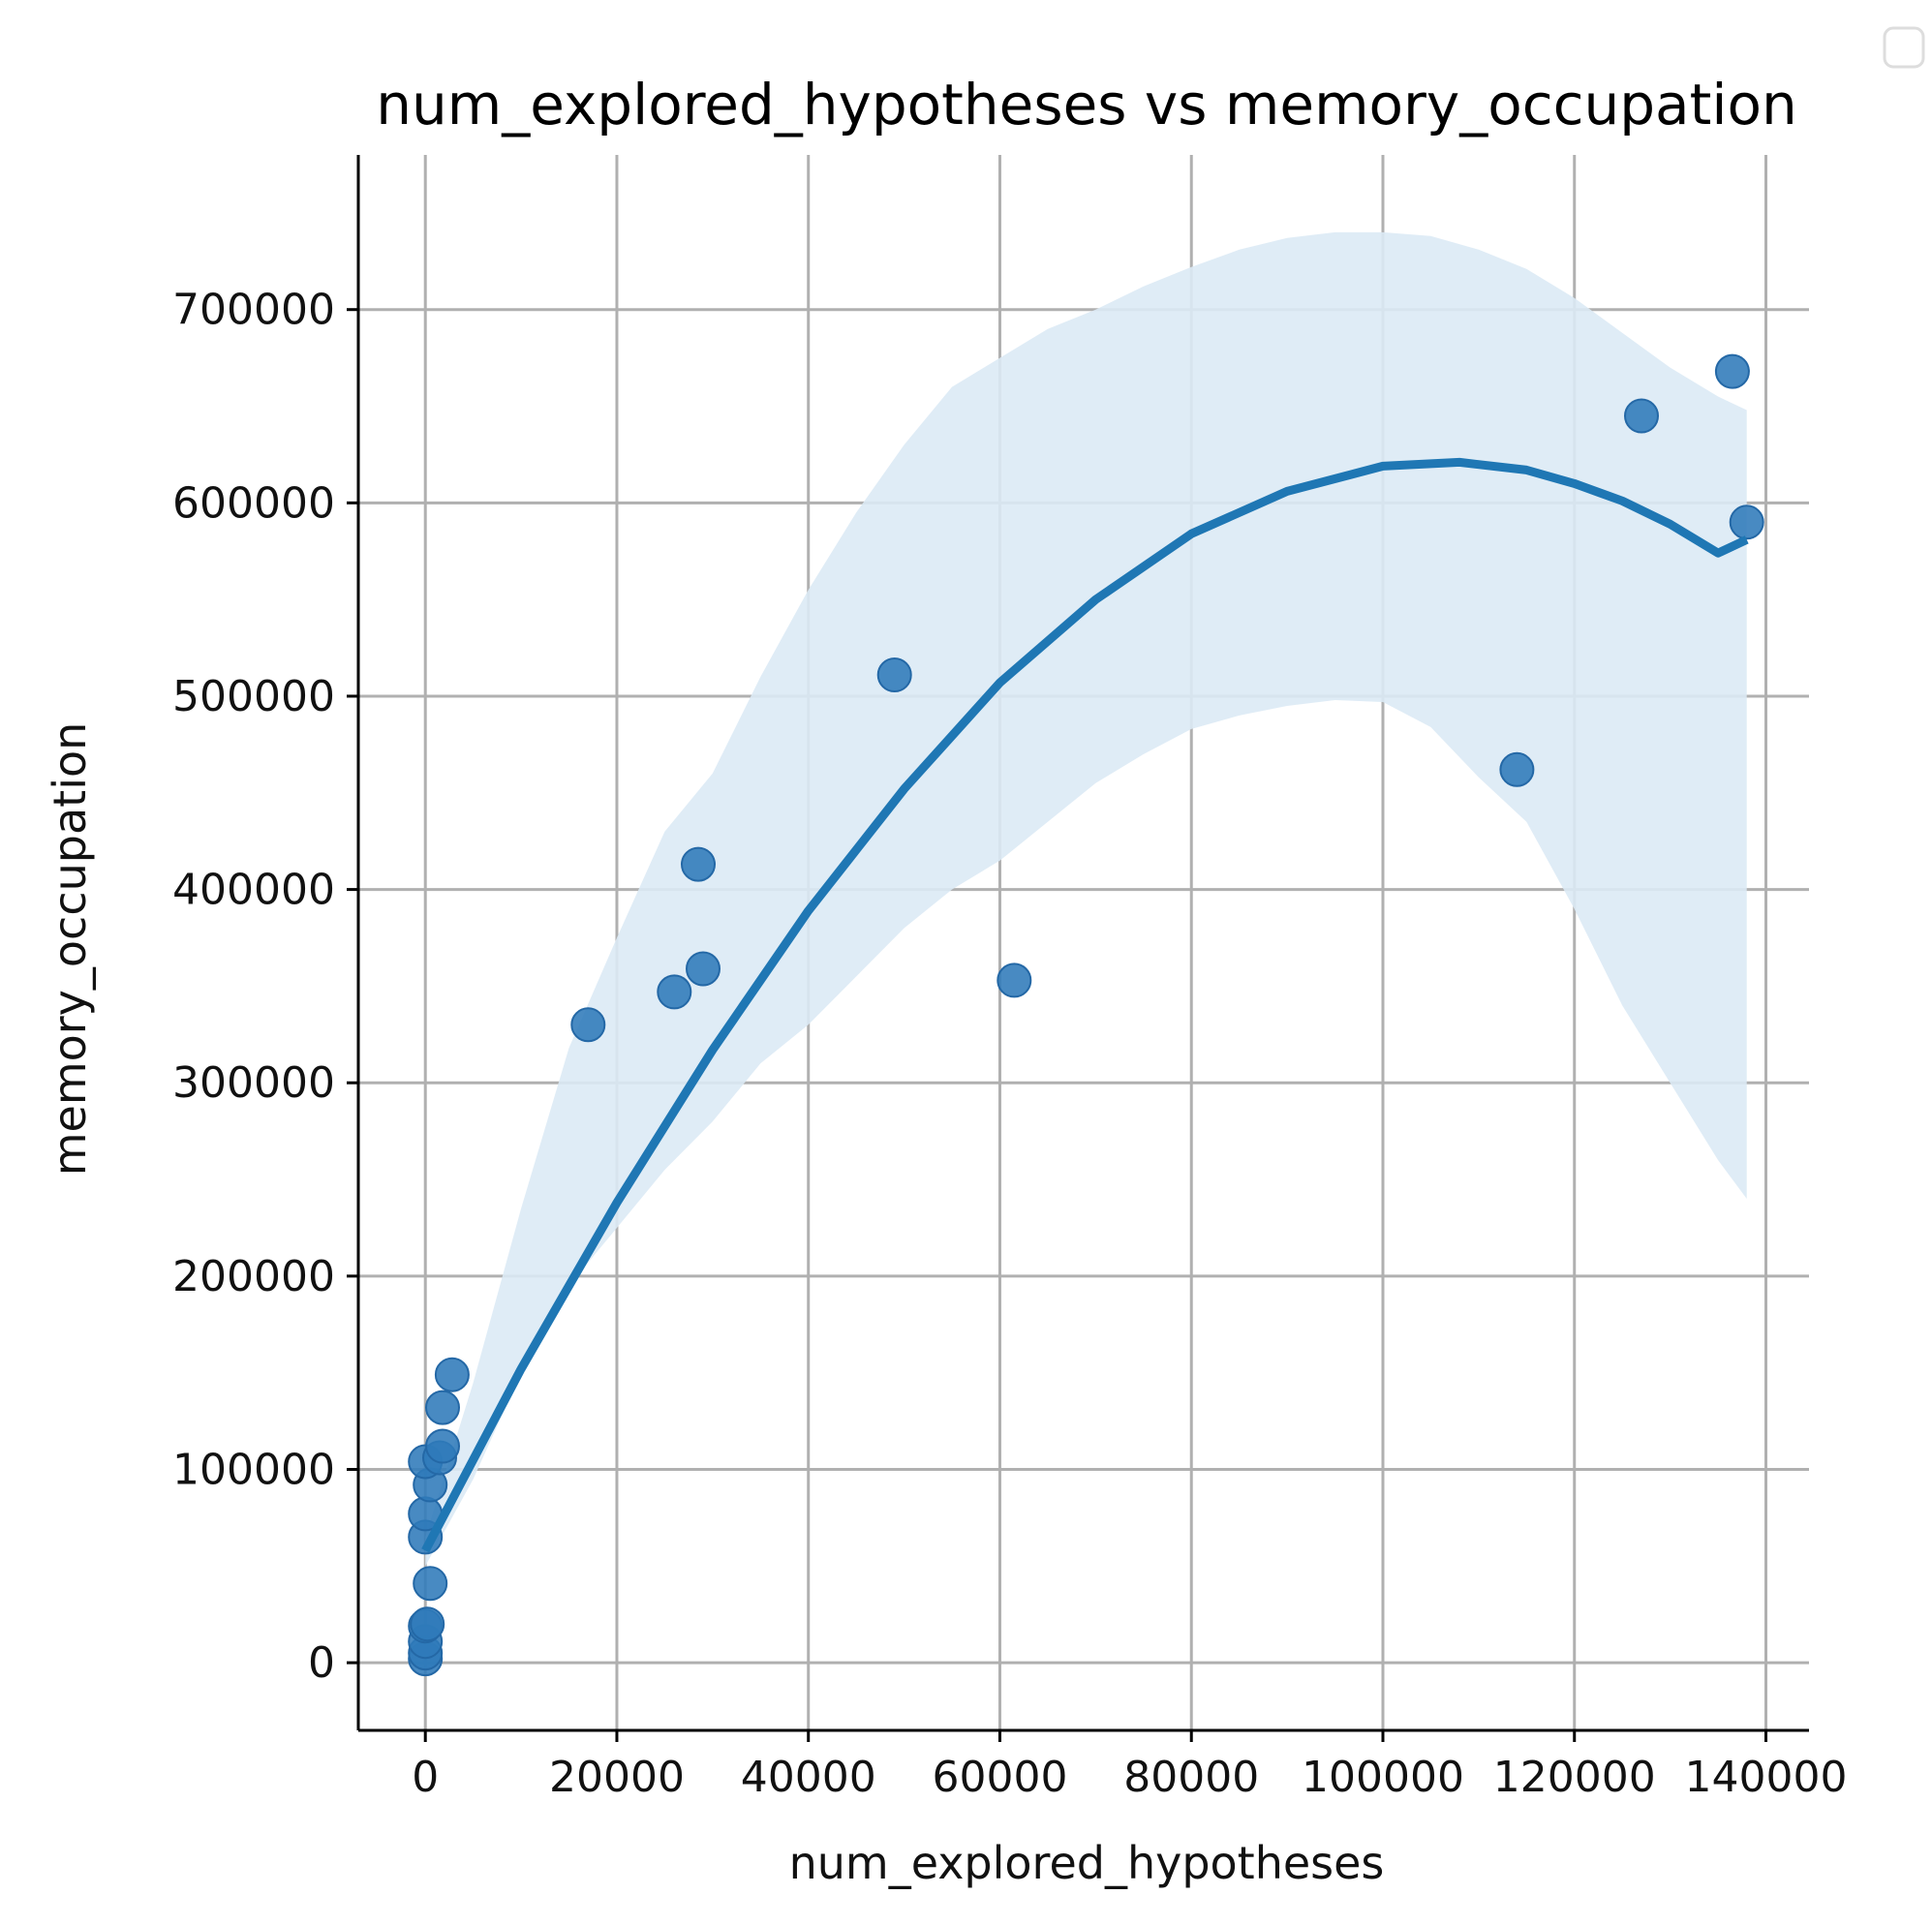  Describe the element at coordinates (321, 1663) in the screenshot. I see `y-tick-label: 0` at that location.